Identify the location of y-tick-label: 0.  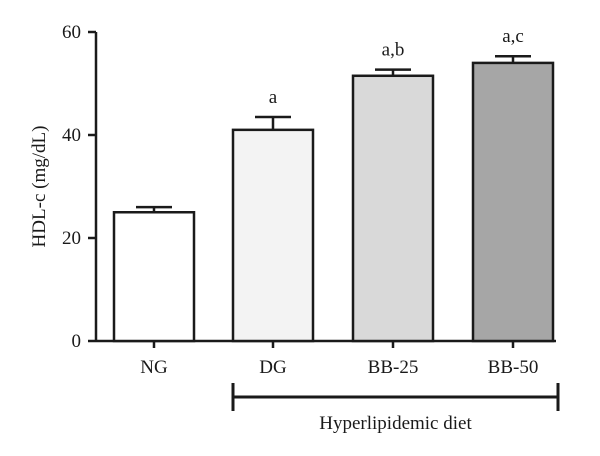
(77, 341).